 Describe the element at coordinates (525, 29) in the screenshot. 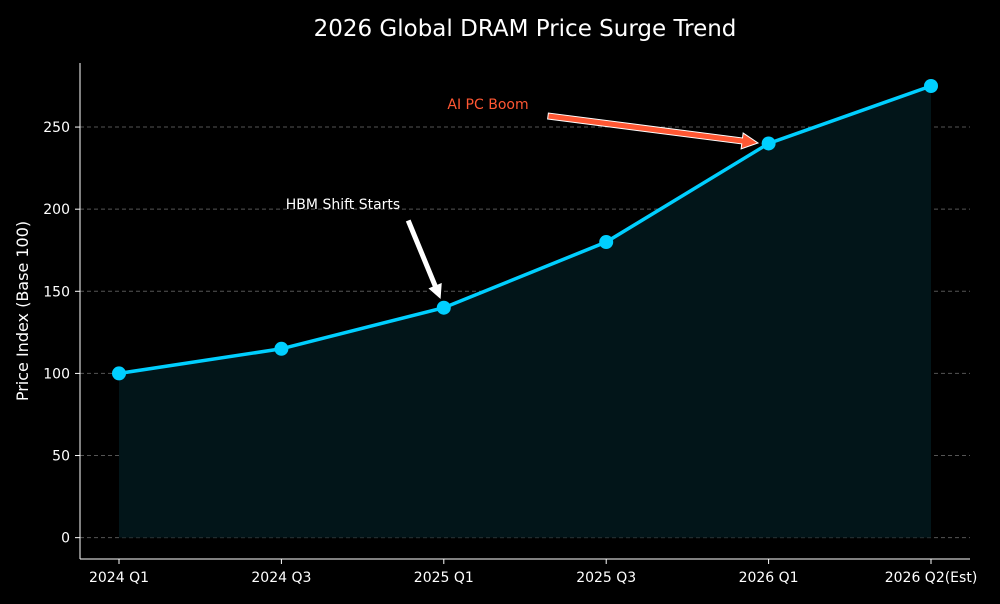

I see `chart-title: 2026 Global DRAM Price Surge Trend` at that location.